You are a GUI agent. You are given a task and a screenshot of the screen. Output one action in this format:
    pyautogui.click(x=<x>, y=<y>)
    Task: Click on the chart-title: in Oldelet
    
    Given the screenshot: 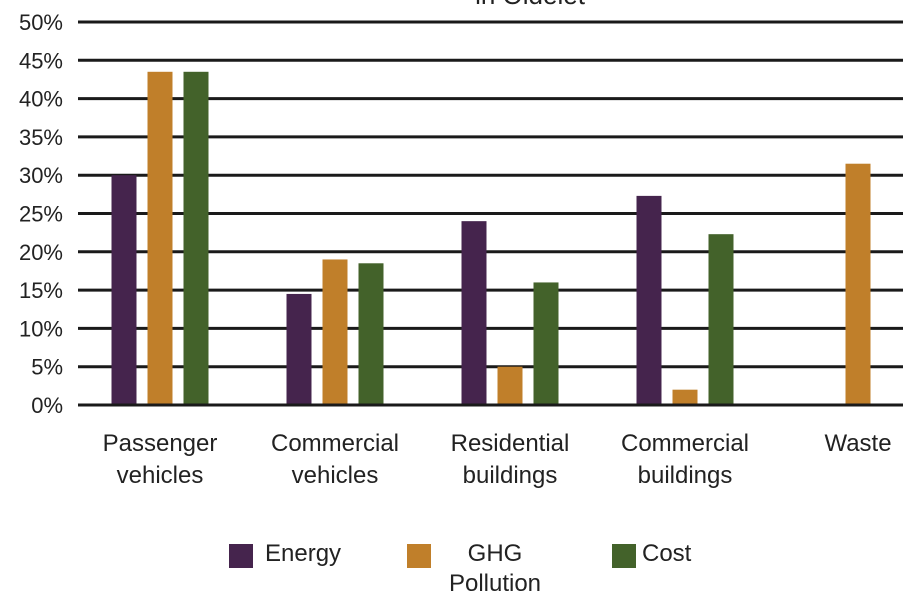 What is the action you would take?
    pyautogui.click(x=530, y=5)
    